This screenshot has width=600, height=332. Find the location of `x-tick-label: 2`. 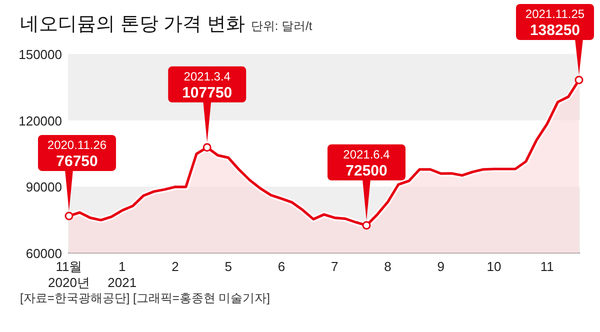

x-tick-label: 2 is located at coordinates (175, 266).